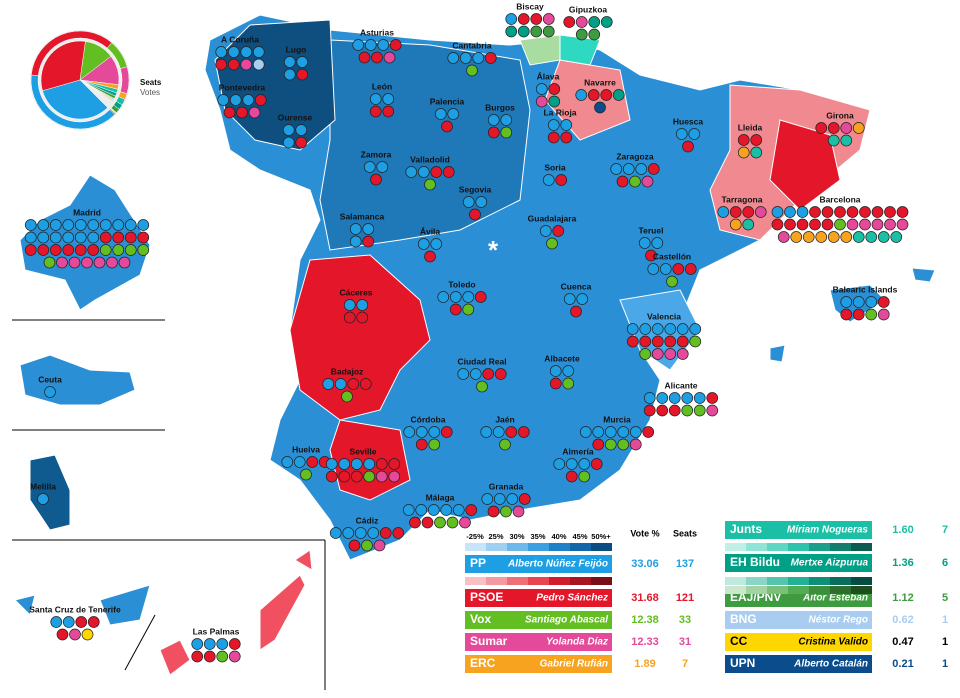 The width and height of the screenshot is (960, 698). What do you see at coordinates (685, 598) in the screenshot?
I see `party-seats: 121` at bounding box center [685, 598].